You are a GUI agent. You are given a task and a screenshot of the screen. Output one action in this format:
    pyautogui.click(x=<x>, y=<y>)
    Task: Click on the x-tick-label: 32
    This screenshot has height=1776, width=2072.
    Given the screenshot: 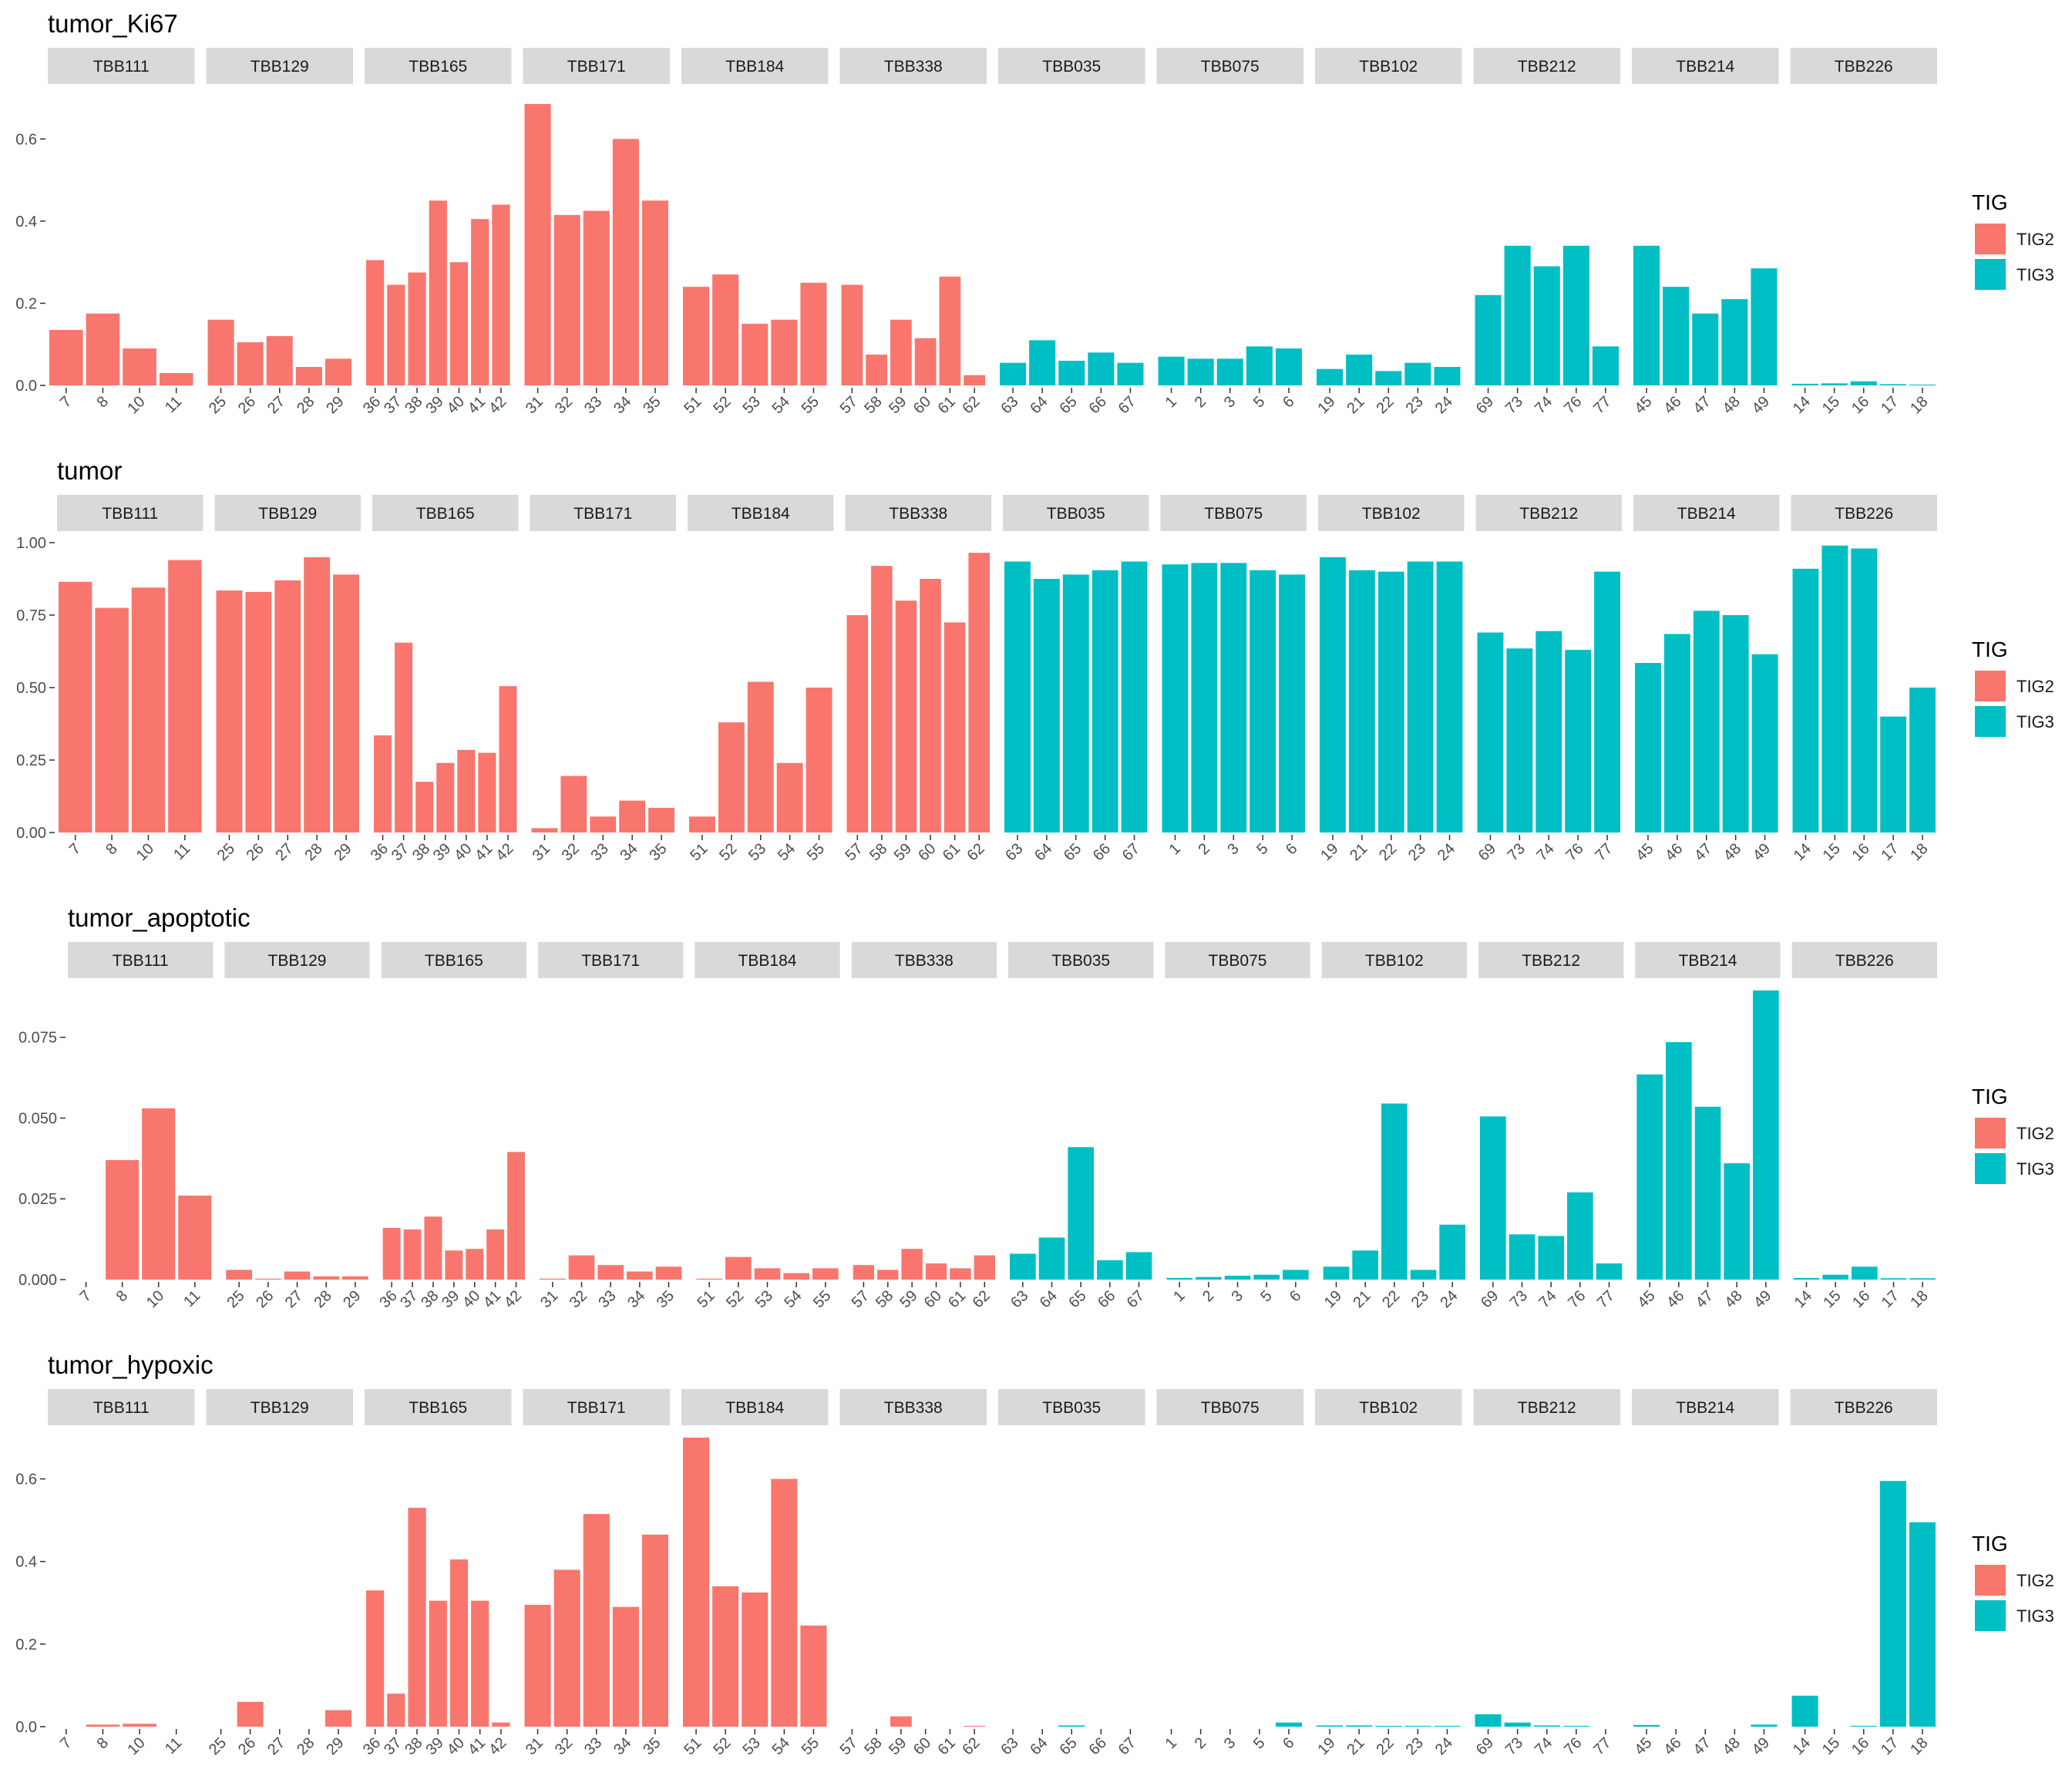 What is the action you would take?
    pyautogui.click(x=579, y=1299)
    